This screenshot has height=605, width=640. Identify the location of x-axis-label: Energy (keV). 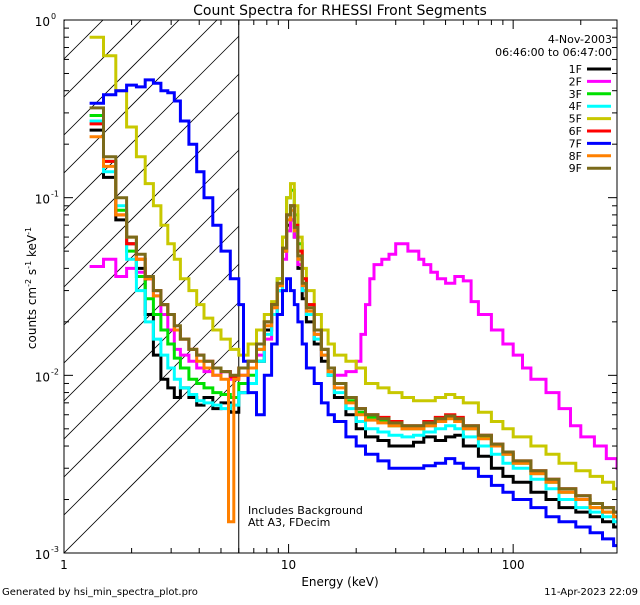
(339, 582).